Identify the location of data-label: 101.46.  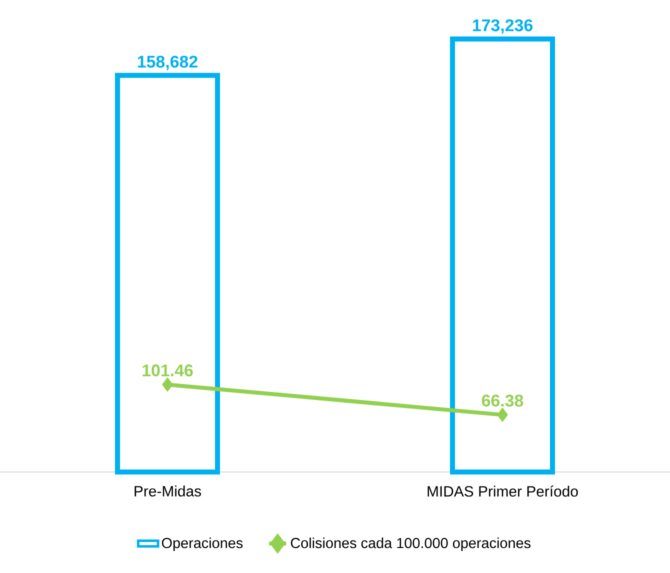
(167, 370).